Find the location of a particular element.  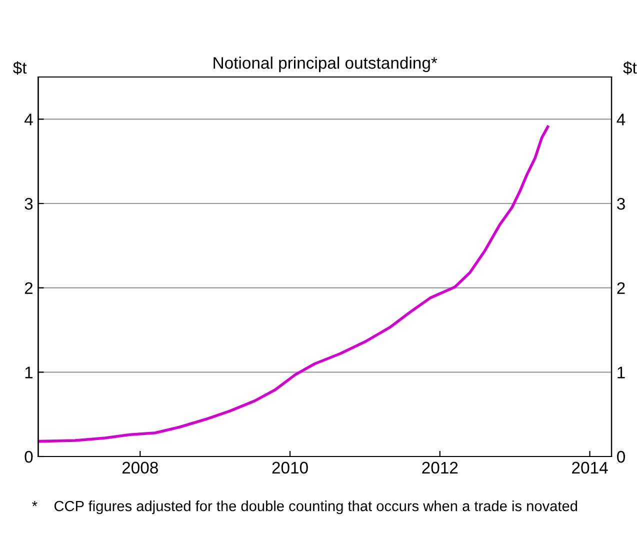

y-tick-label: 0 is located at coordinates (28, 456).